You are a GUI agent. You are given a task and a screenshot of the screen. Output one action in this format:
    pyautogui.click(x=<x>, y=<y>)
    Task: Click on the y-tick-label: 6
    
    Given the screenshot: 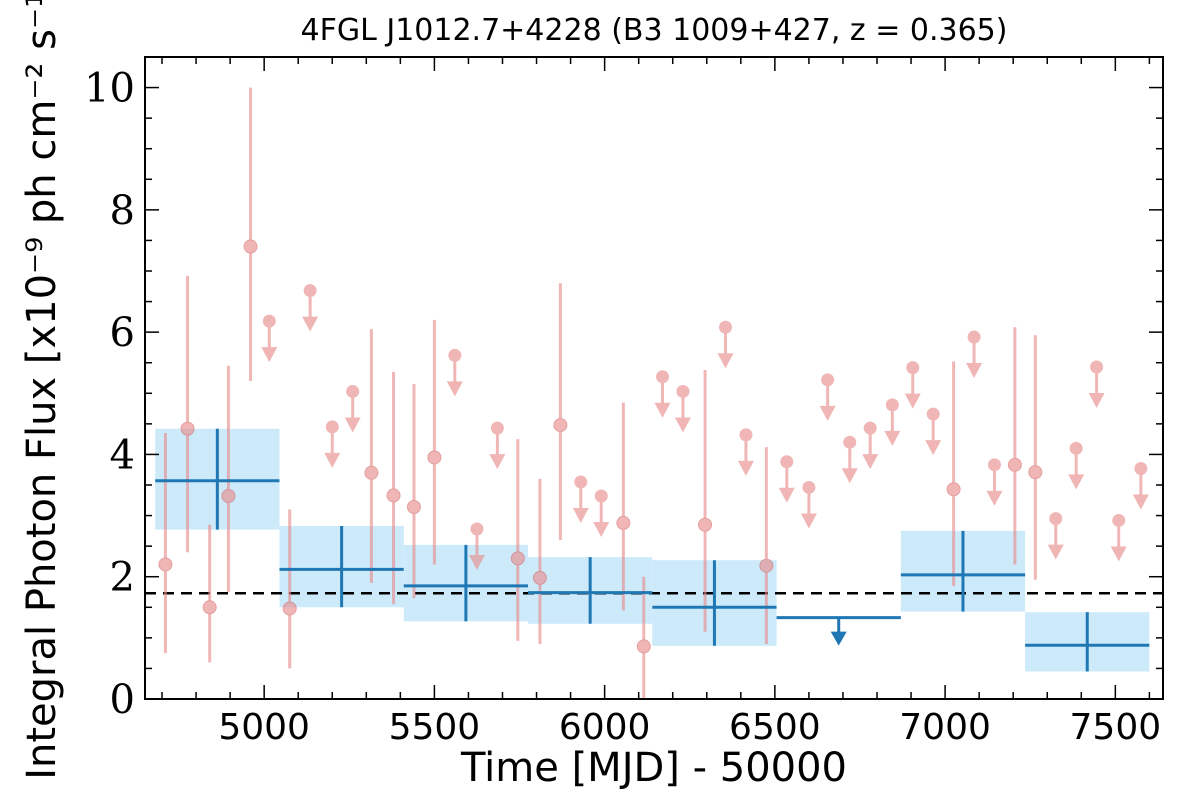 What is the action you would take?
    pyautogui.click(x=122, y=333)
    